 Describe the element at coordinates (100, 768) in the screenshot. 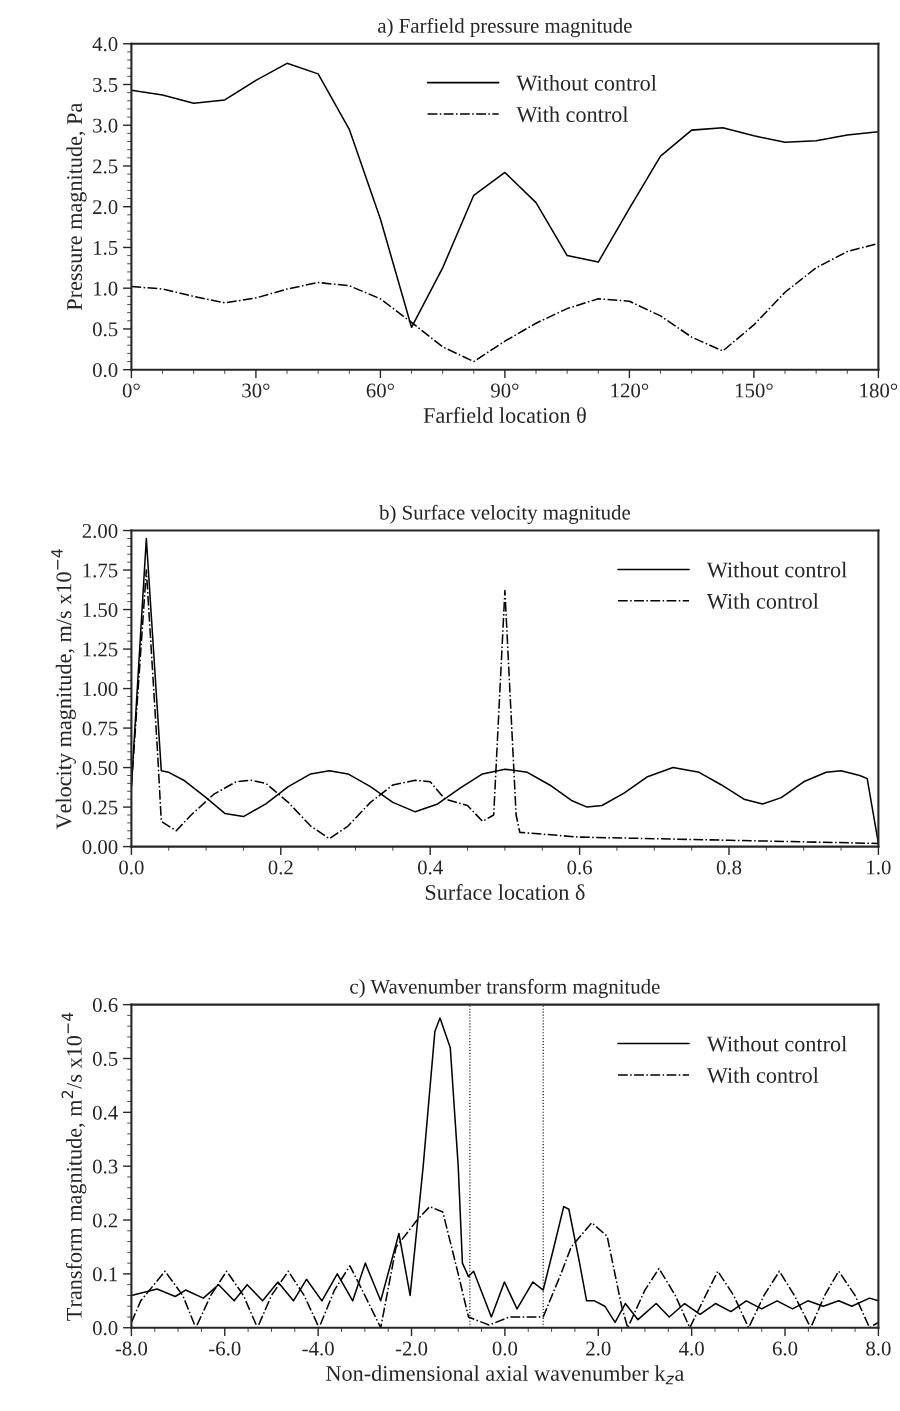

I see `y-tick-label: 0.50` at that location.